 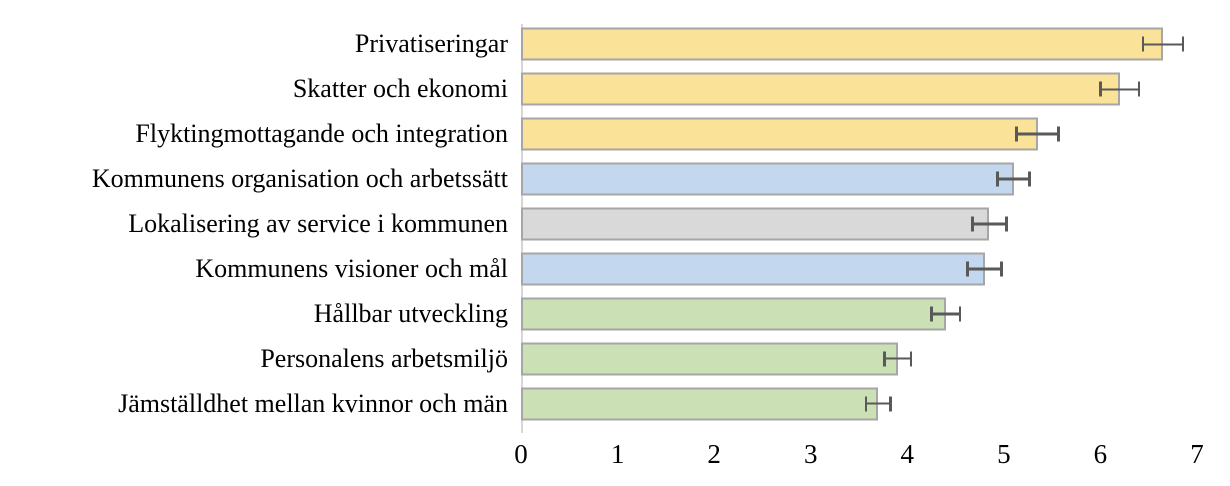 I want to click on x-axis-tick-label: 5, so click(x=1004, y=454).